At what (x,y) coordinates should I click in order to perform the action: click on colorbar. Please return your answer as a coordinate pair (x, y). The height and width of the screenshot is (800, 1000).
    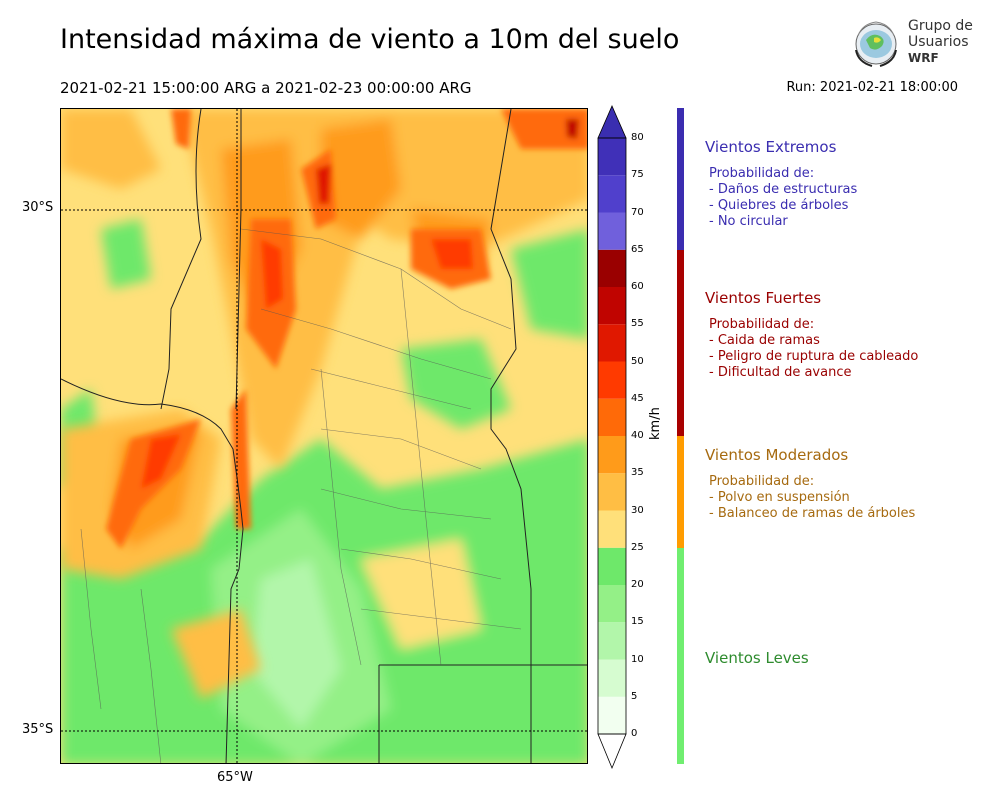
    Looking at the image, I should click on (616, 438).